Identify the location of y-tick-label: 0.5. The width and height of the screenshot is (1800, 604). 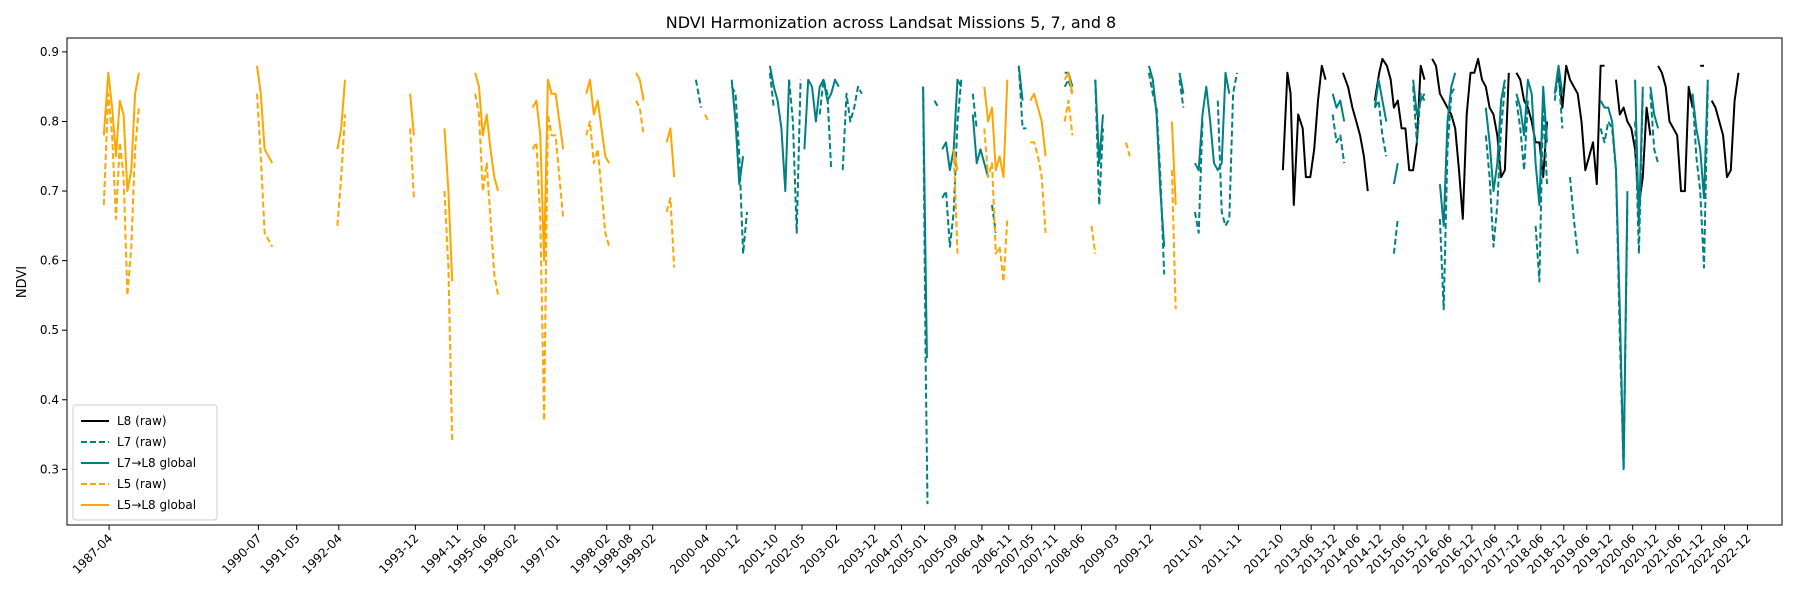
(49, 330).